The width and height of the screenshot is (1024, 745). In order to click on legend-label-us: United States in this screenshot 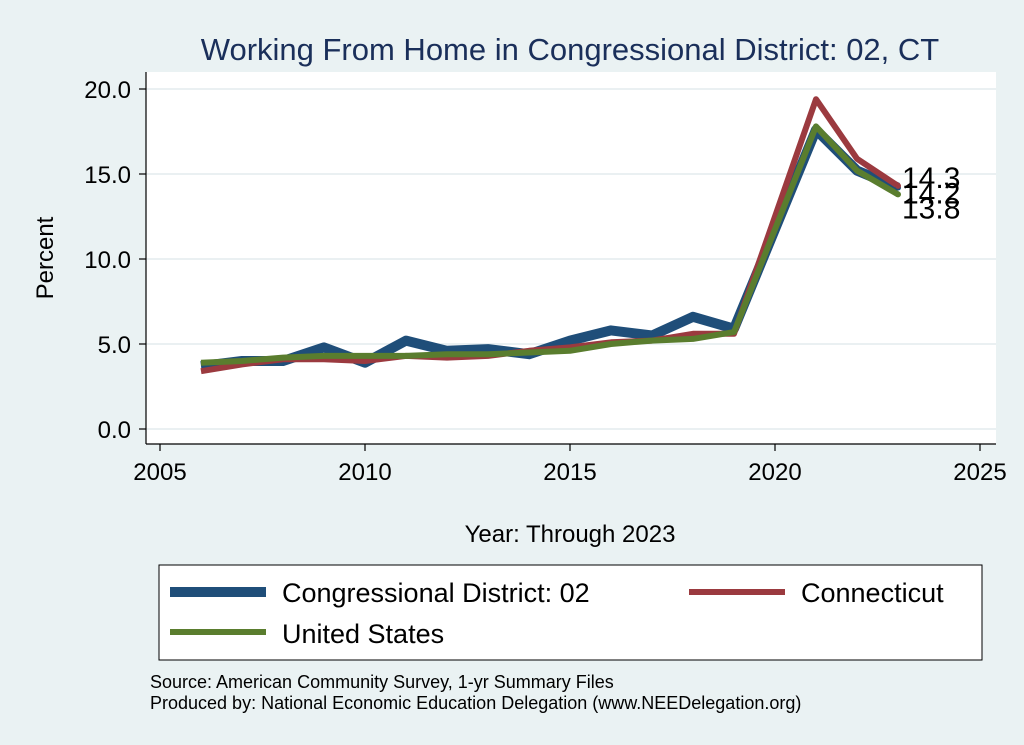, I will do `click(363, 634)`.